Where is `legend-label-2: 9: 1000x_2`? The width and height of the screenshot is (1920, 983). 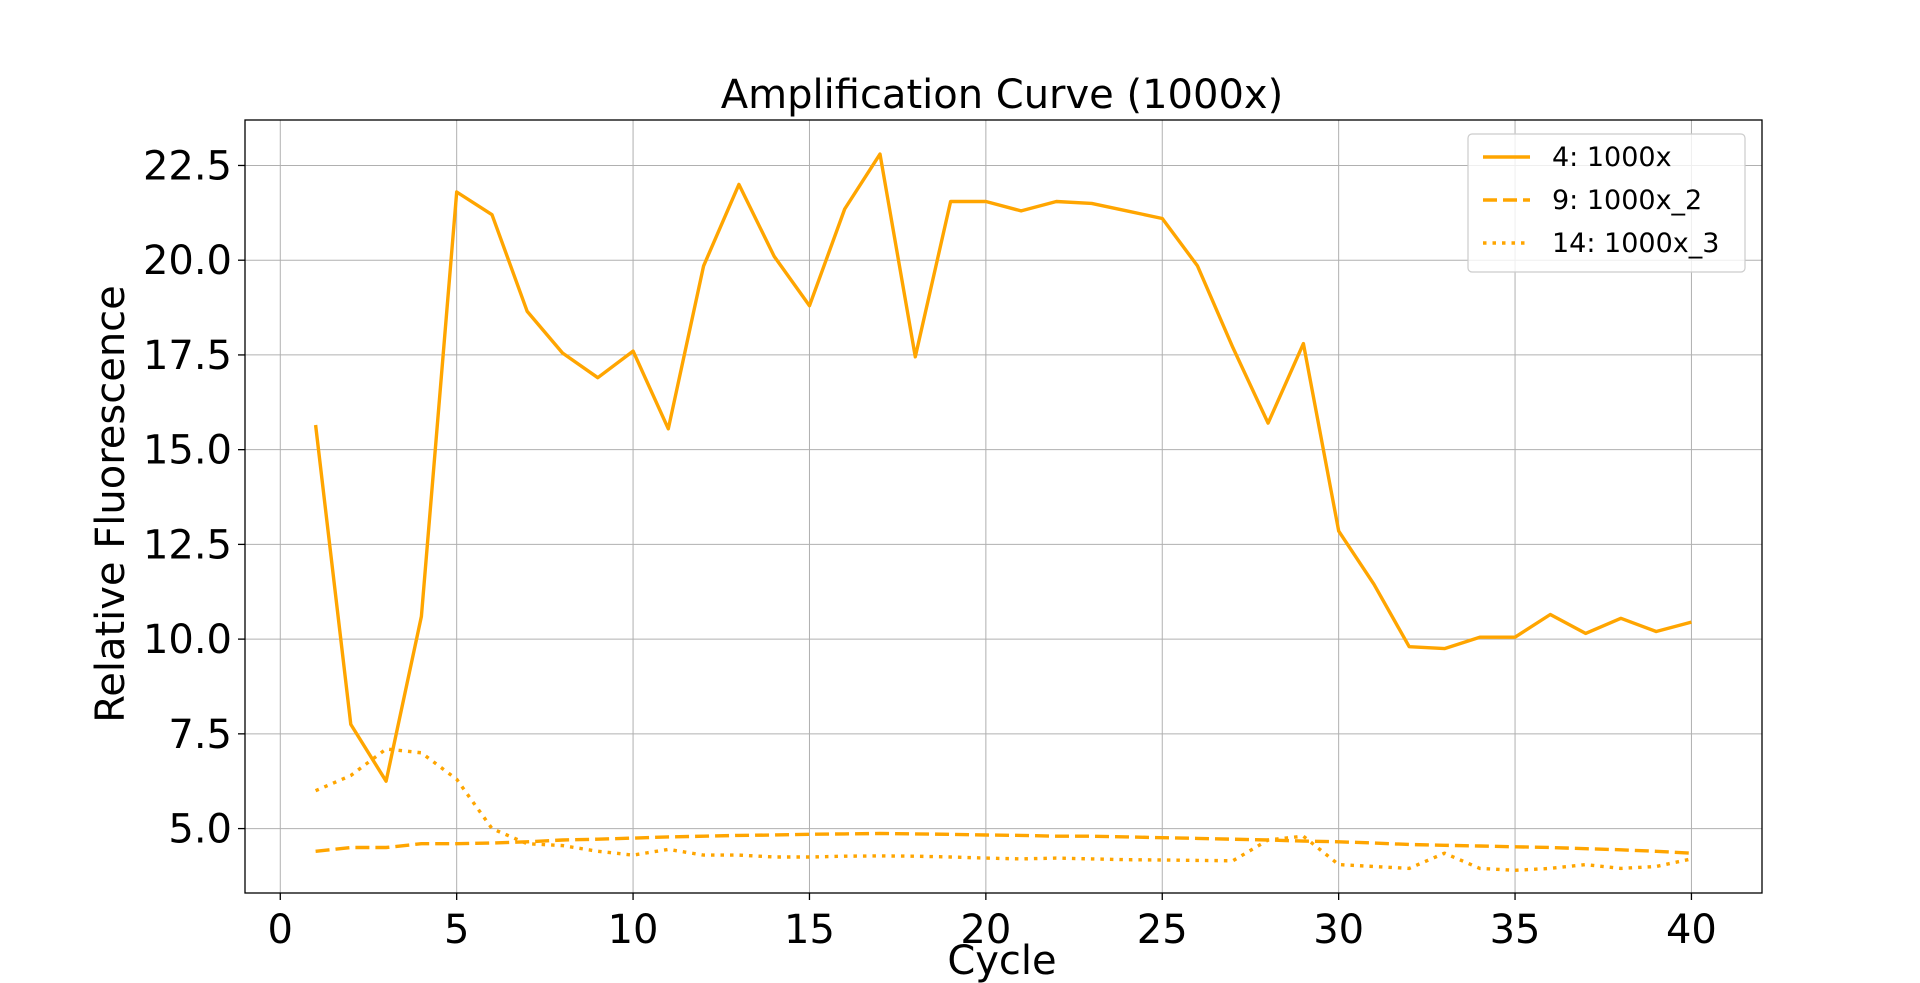 legend-label-2: 9: 1000x_2 is located at coordinates (1627, 200).